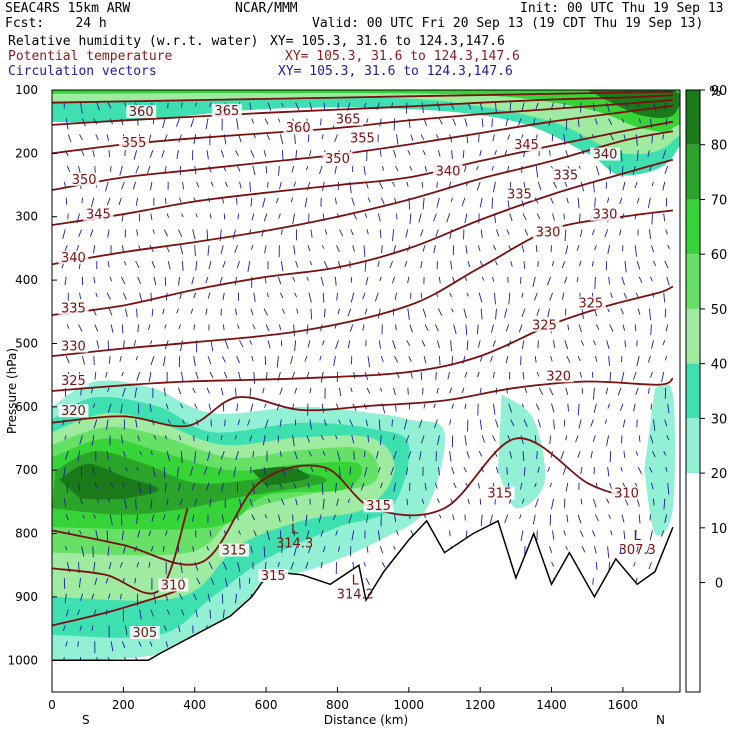  What do you see at coordinates (73, 258) in the screenshot?
I see `contour-label: 340` at bounding box center [73, 258].